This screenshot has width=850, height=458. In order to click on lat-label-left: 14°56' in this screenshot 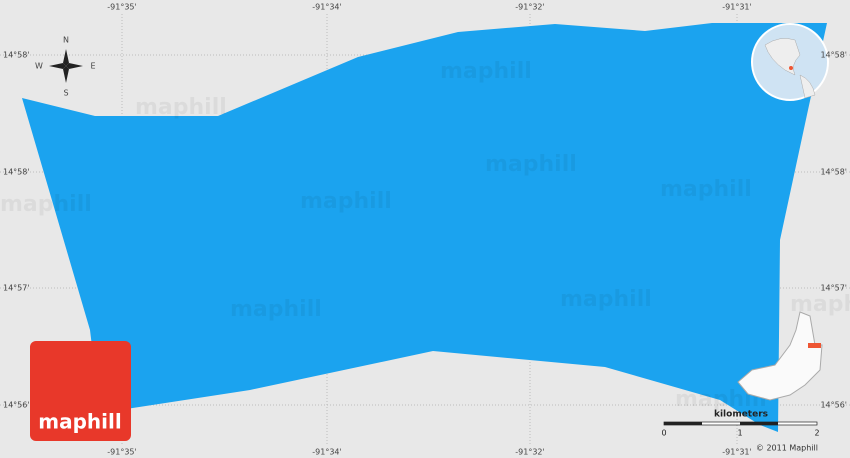, I will do `click(16, 405)`.